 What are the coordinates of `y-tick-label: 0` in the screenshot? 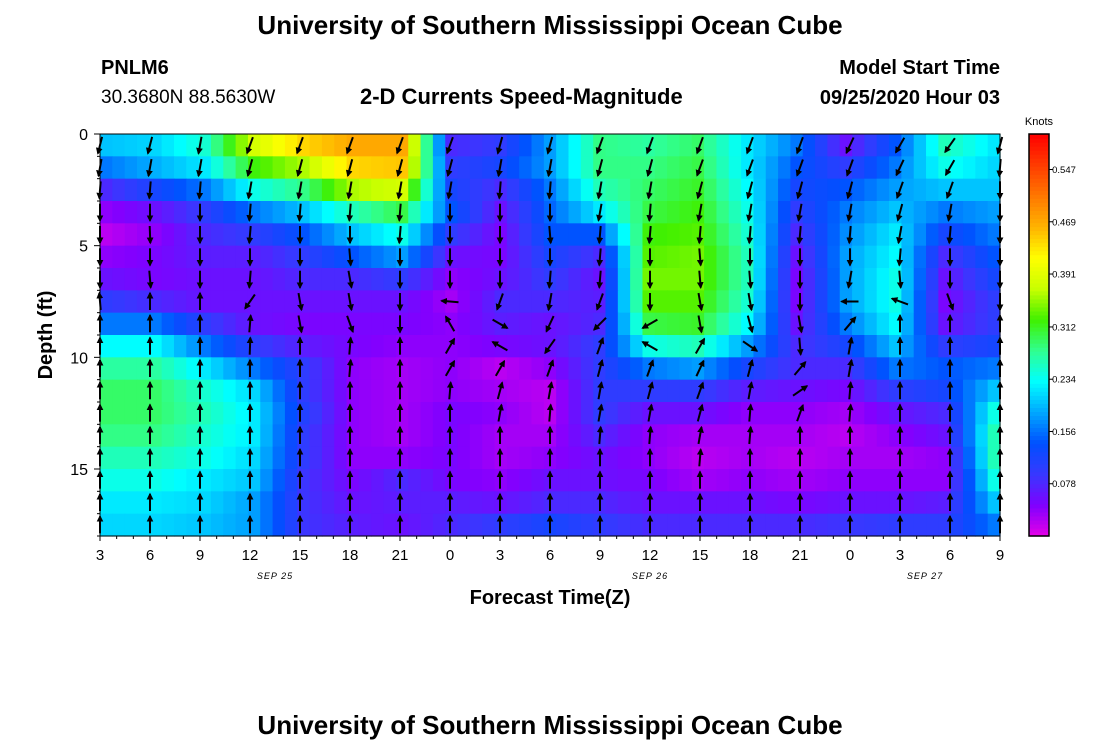 It's located at (83, 135).